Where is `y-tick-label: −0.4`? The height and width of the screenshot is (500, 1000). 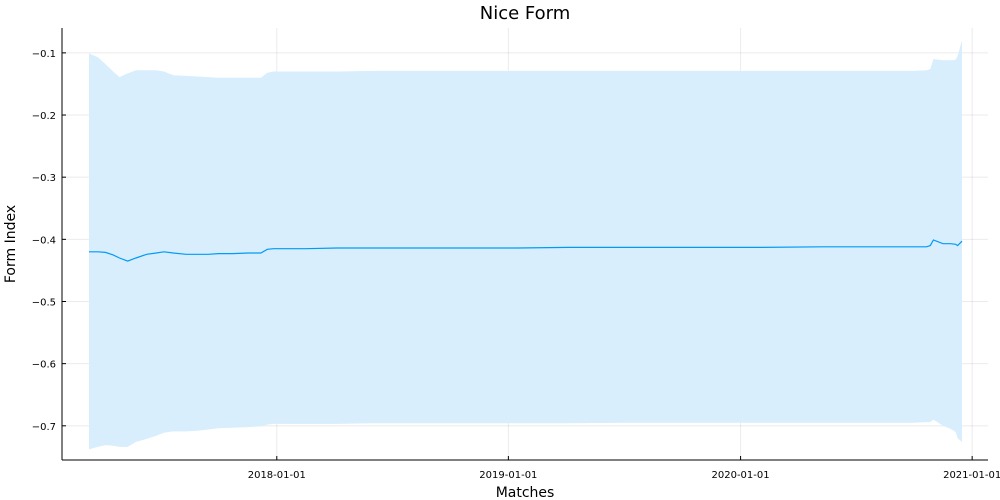 y-tick-label: −0.4 is located at coordinates (44, 240).